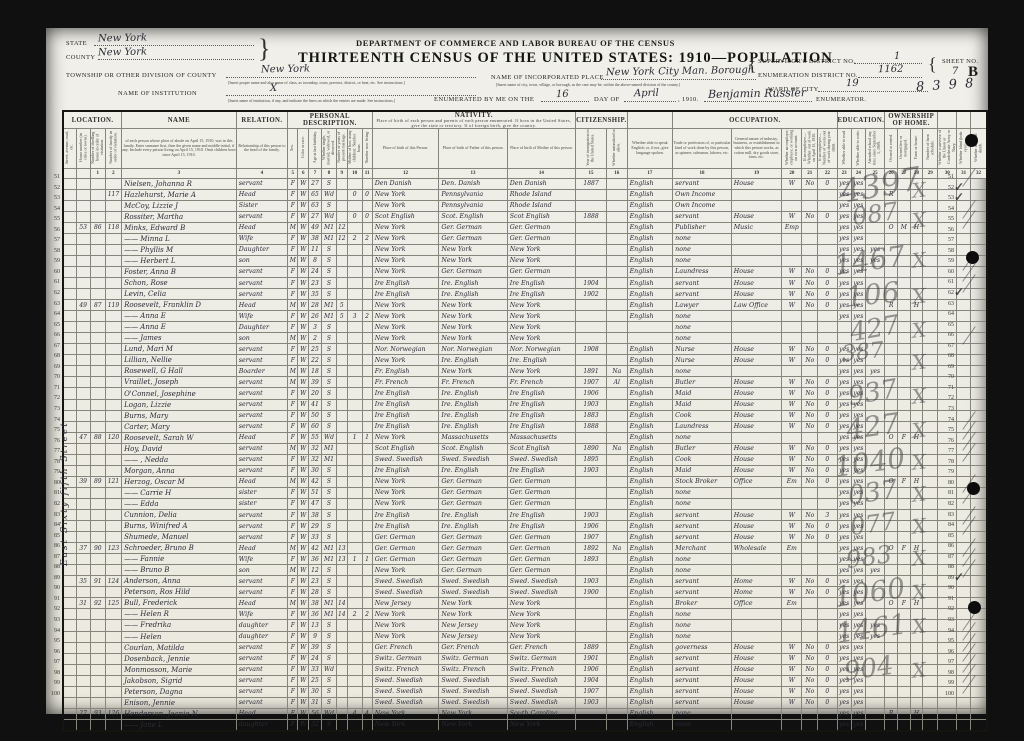  I want to click on line-number-right-73: 73, so click(951, 409).